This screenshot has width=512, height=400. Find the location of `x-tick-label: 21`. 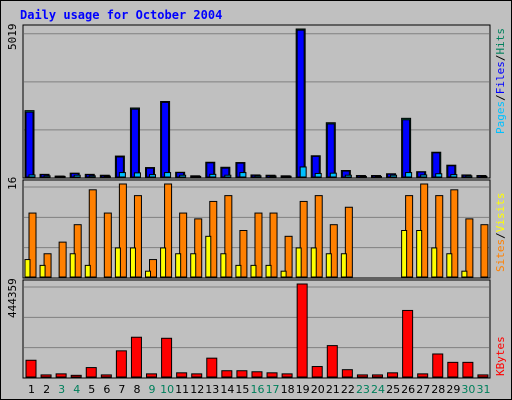

x-tick-label: 21 is located at coordinates (333, 389).